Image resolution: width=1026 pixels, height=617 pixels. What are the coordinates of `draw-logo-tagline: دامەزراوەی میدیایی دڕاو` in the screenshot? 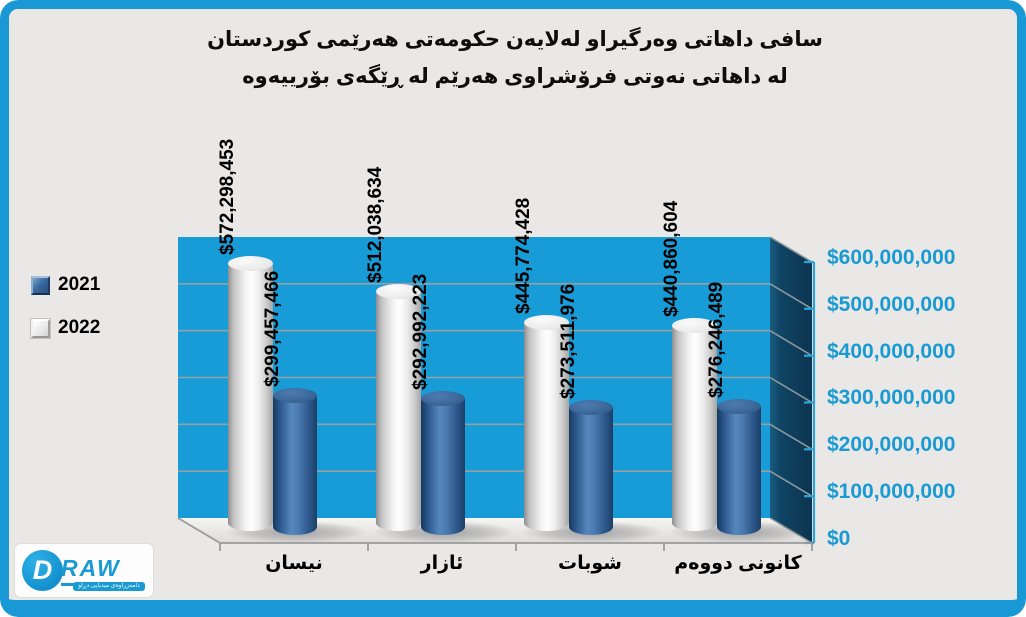 It's located at (109, 586).